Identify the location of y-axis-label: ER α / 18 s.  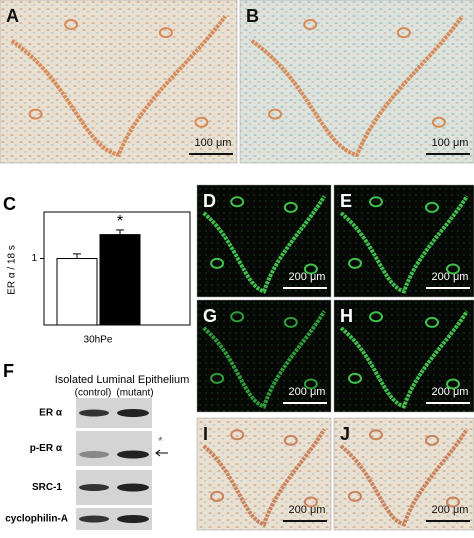
(12, 270).